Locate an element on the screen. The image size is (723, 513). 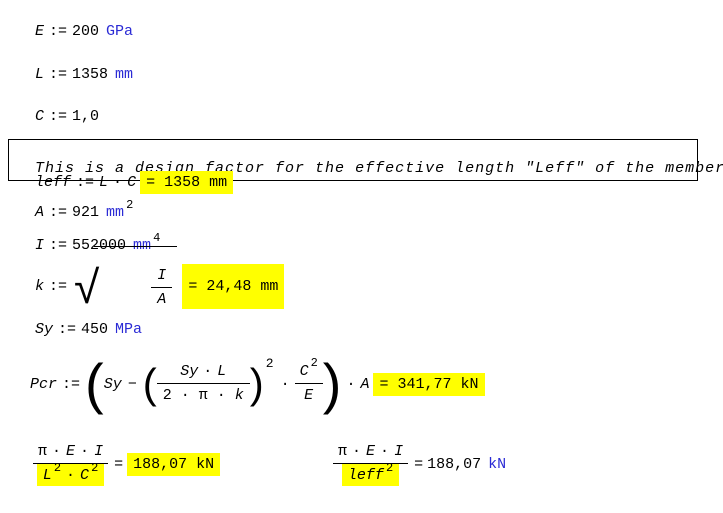
variable-name: L is located at coordinates (40, 74).